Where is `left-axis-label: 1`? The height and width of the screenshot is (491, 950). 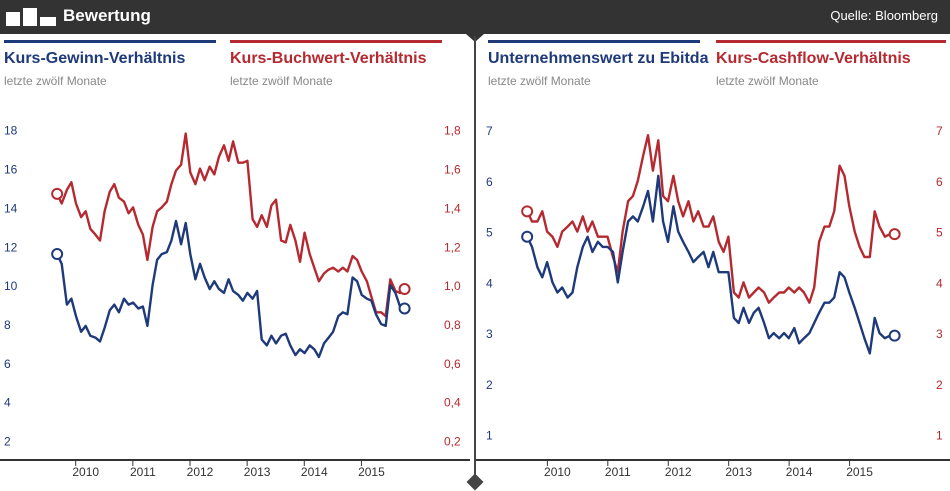
left-axis-label: 1 is located at coordinates (489, 436).